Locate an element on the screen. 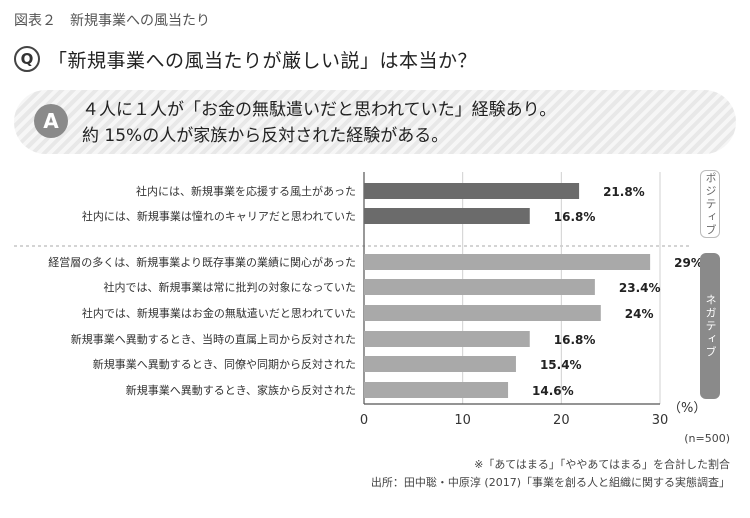 Image resolution: width=750 pixels, height=518 pixels. group-label-negative: ネガティブ is located at coordinates (710, 326).